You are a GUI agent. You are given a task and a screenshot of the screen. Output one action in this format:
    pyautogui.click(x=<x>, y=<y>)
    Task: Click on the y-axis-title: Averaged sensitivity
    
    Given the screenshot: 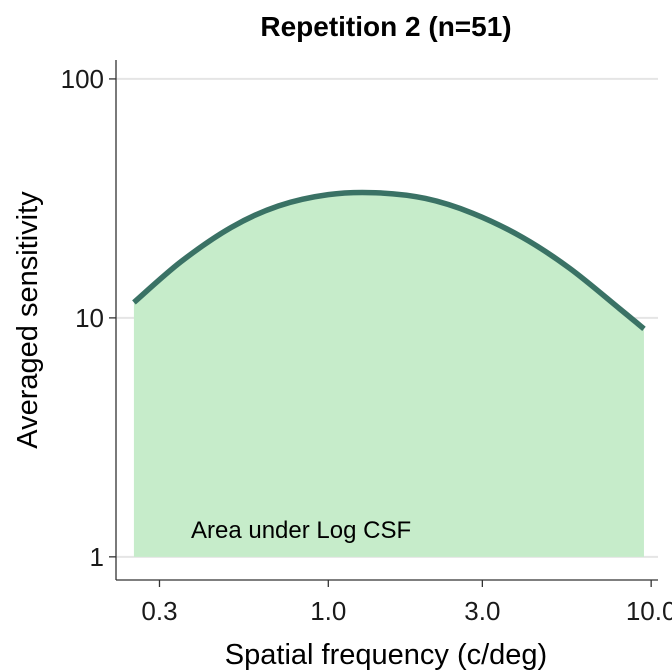 What is the action you would take?
    pyautogui.click(x=28, y=320)
    